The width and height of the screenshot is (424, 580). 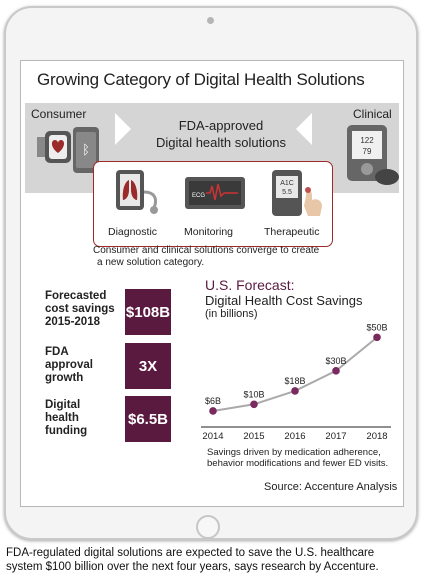 I want to click on fda-approved-heading: FDA-approved Digital health solutions, so click(x=221, y=134).